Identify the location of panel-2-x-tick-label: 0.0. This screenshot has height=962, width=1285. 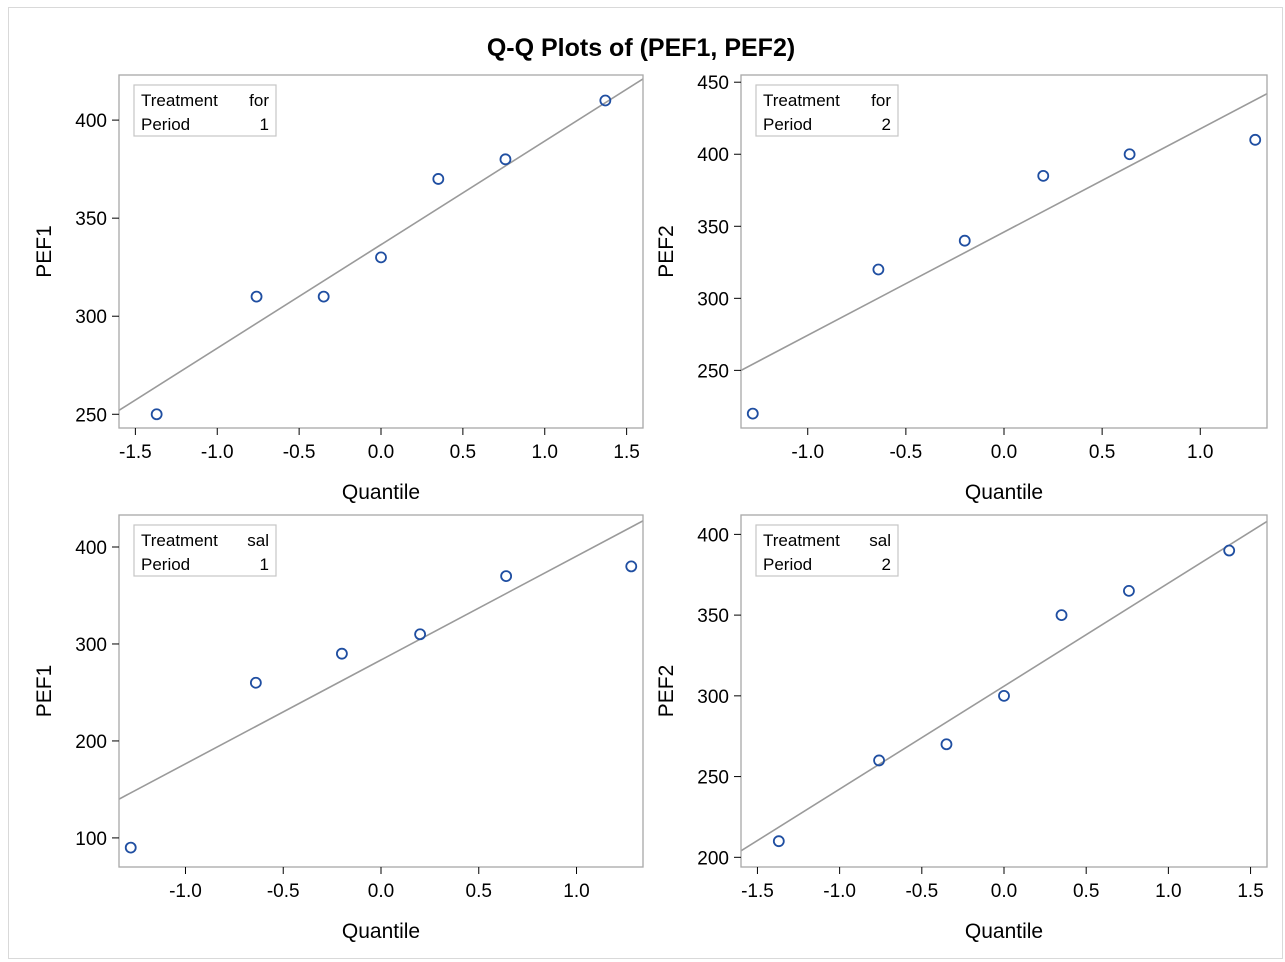
(1004, 452).